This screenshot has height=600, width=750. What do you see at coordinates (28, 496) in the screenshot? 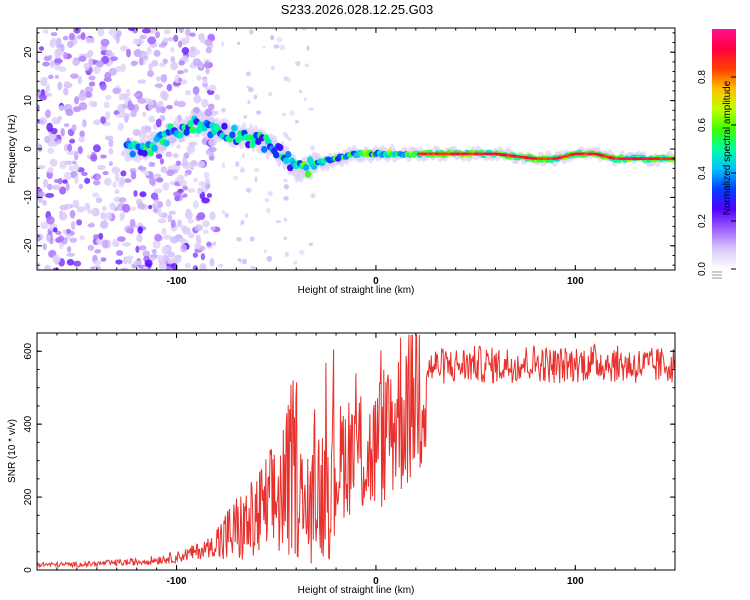
I see `y-tick-label: 200` at bounding box center [28, 496].